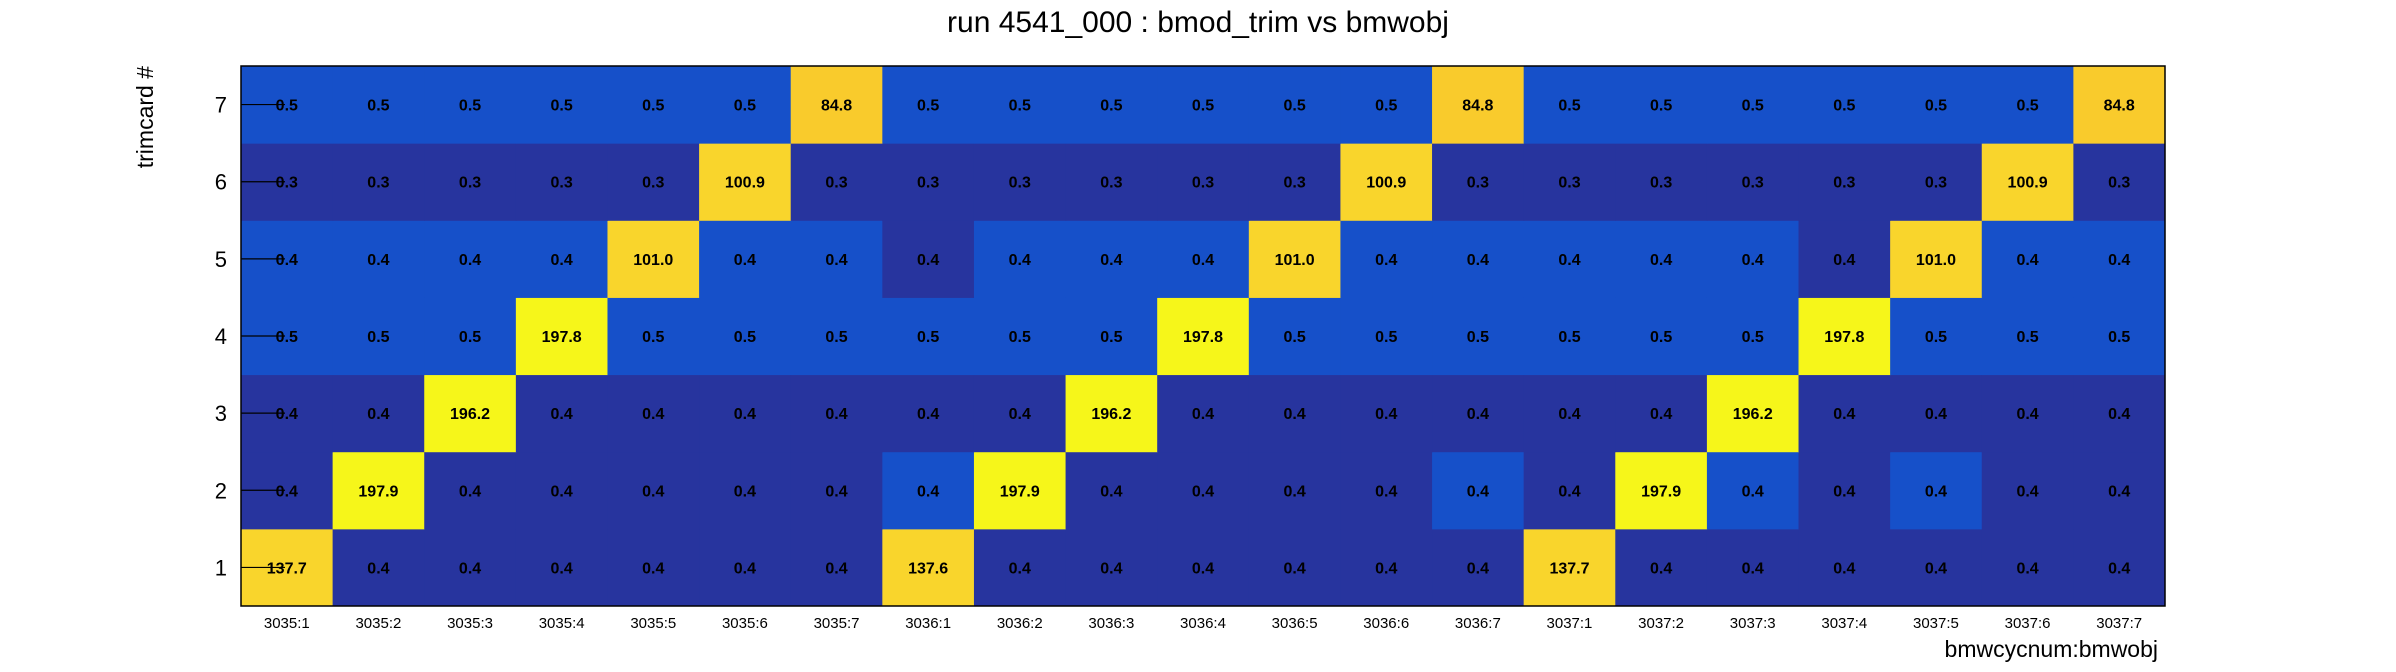 The width and height of the screenshot is (2396, 672). I want to click on x-tick-label: 3036:5, so click(1295, 623).